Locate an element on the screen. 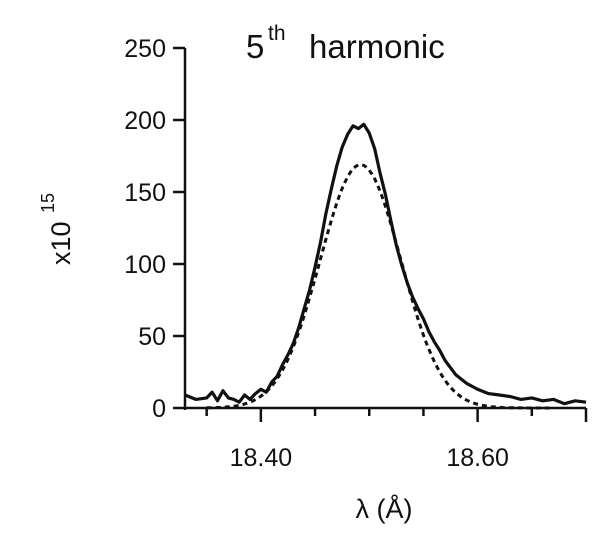 The height and width of the screenshot is (534, 592). title-text: harmonic is located at coordinates (377, 46).